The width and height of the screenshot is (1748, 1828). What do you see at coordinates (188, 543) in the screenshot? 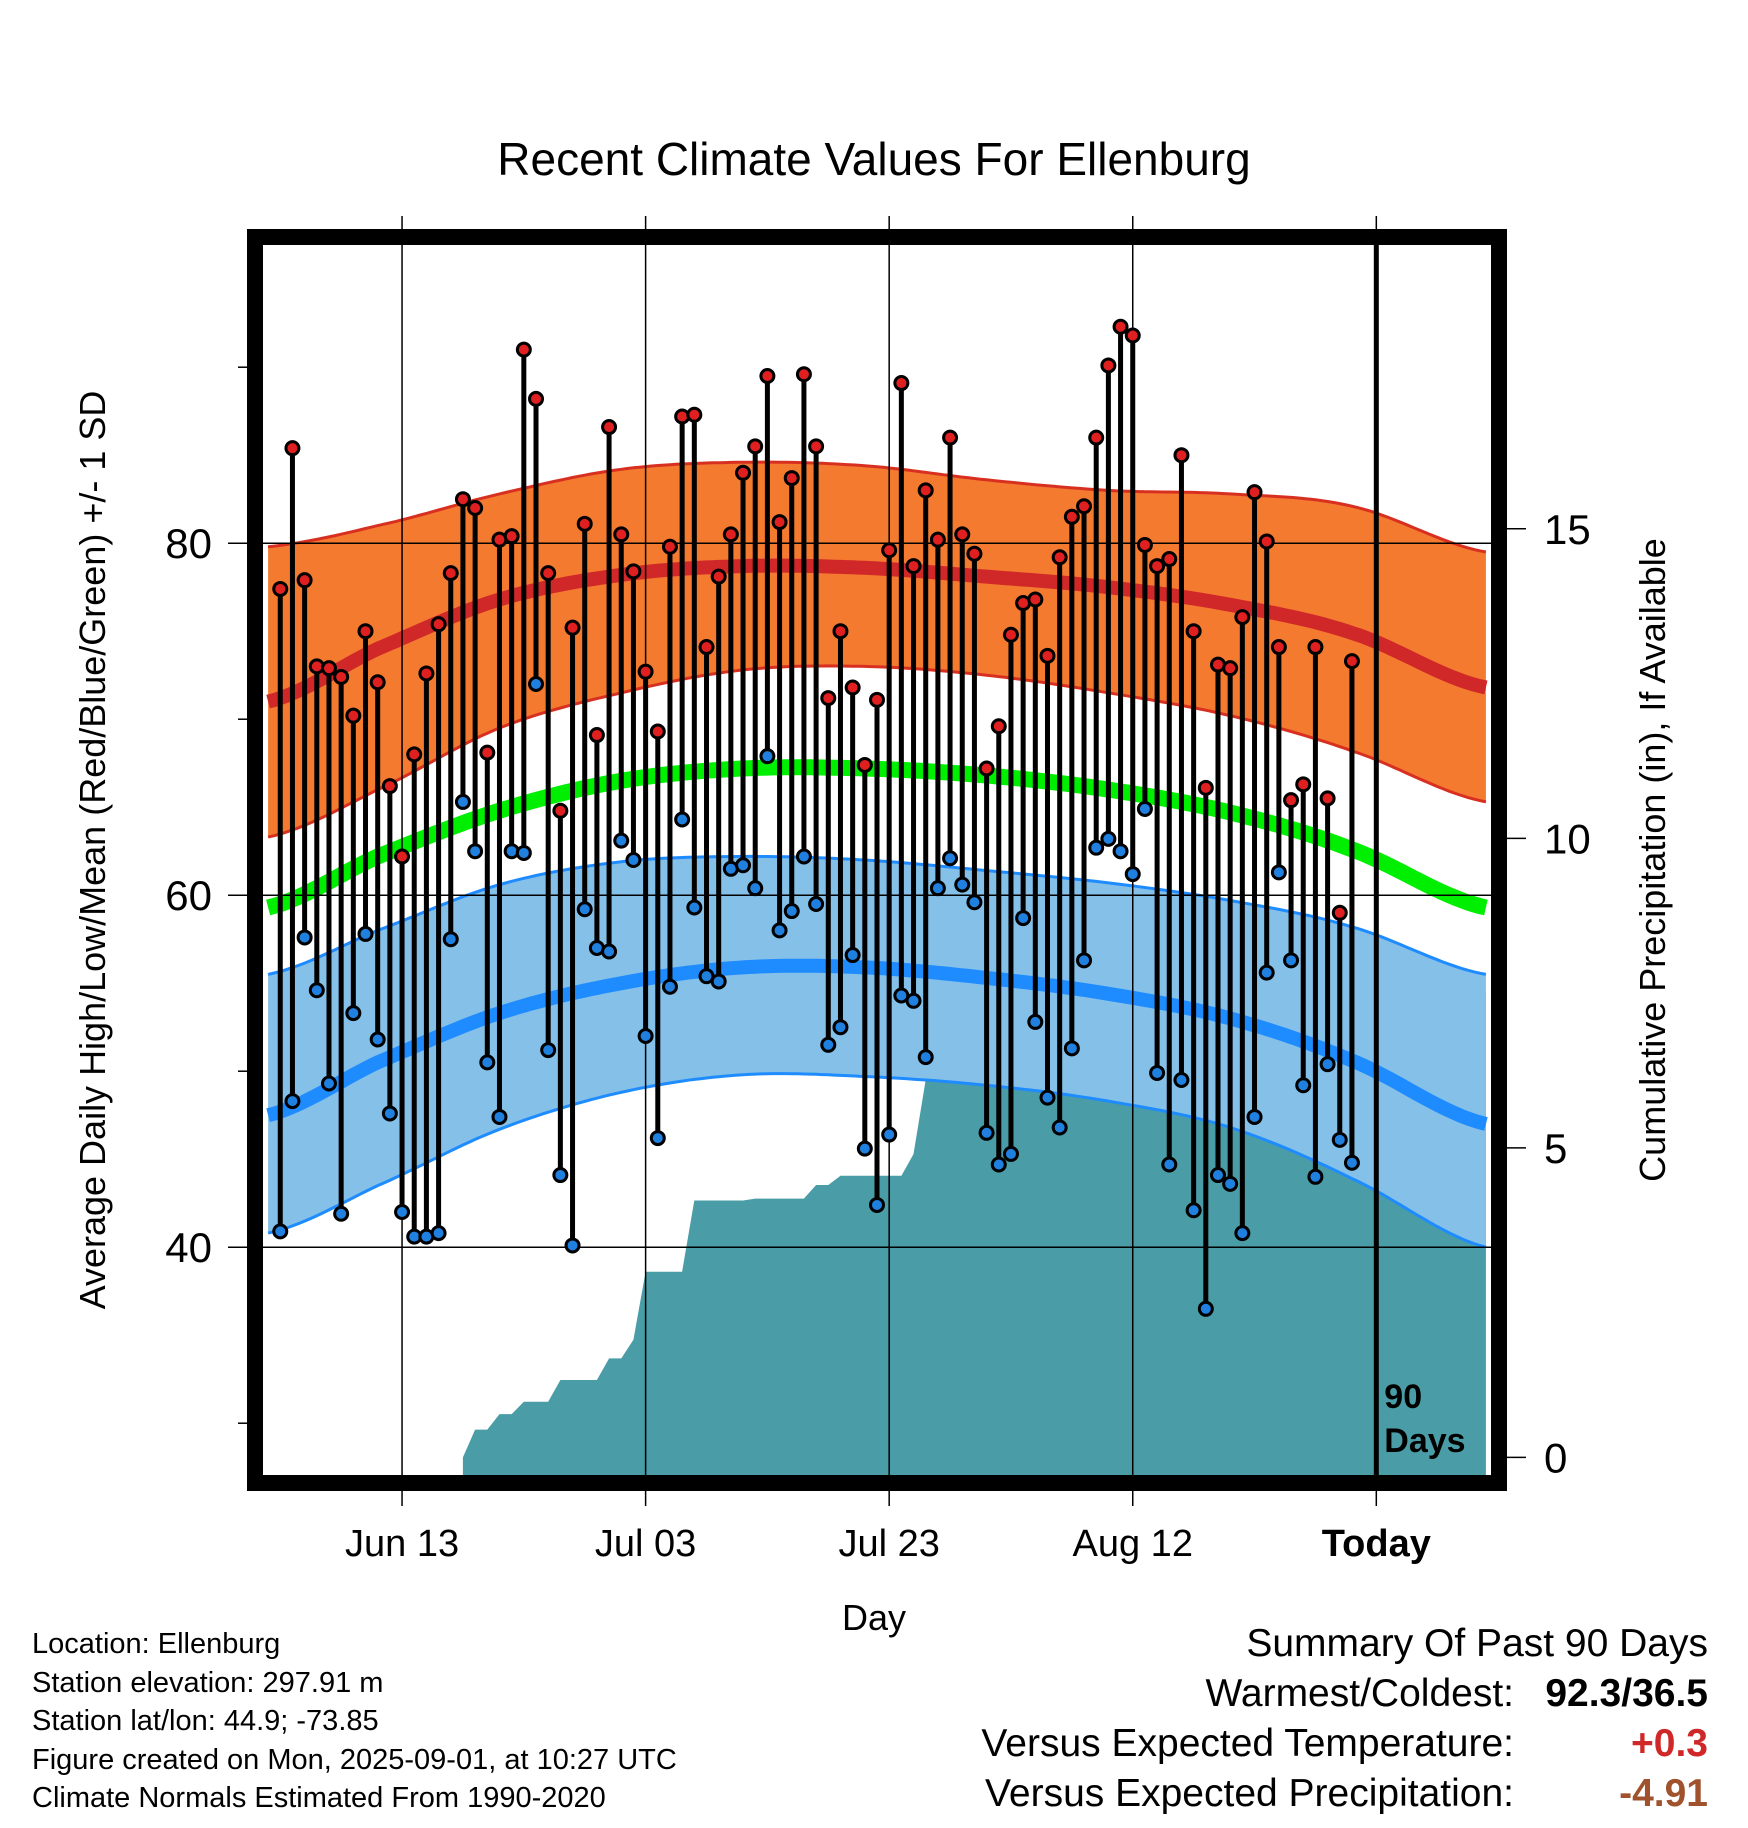
I see `y-tick-label: 80` at bounding box center [188, 543].